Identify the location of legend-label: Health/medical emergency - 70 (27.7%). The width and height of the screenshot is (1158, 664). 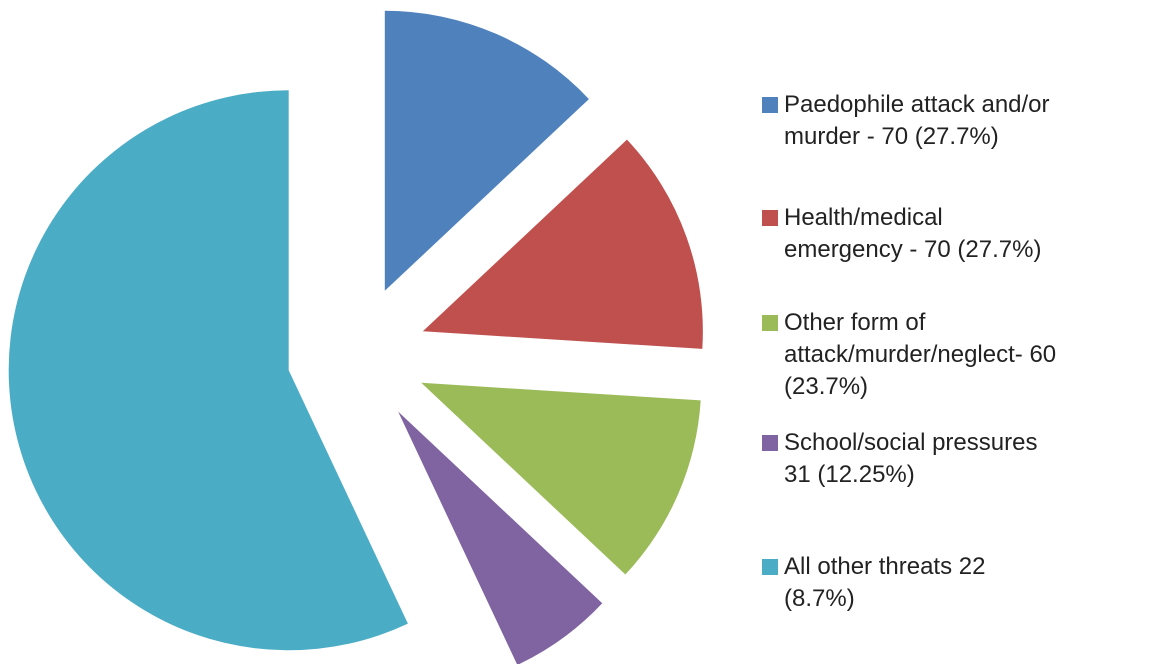
(913, 233).